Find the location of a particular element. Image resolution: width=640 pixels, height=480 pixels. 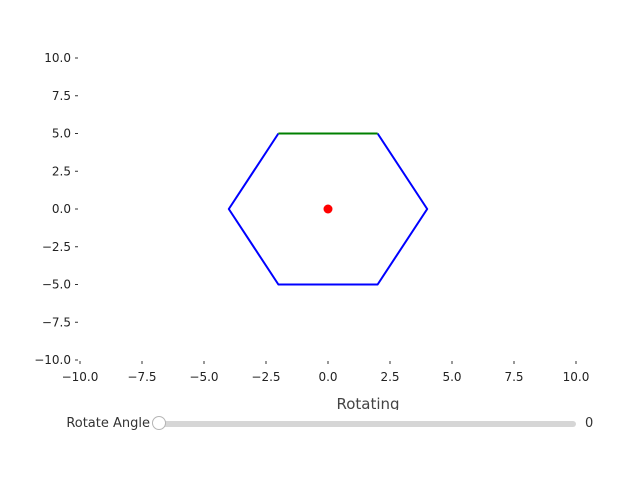

hexagon-outline is located at coordinates (328, 209).